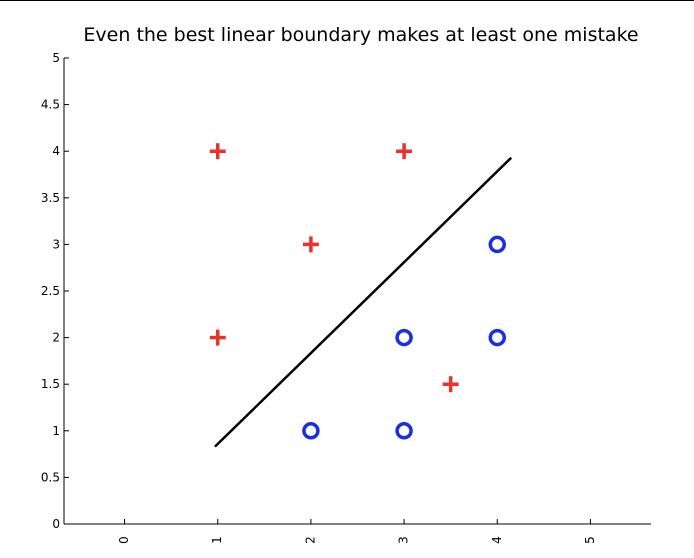  Describe the element at coordinates (217, 540) in the screenshot. I see `x-tick-label: 1` at that location.